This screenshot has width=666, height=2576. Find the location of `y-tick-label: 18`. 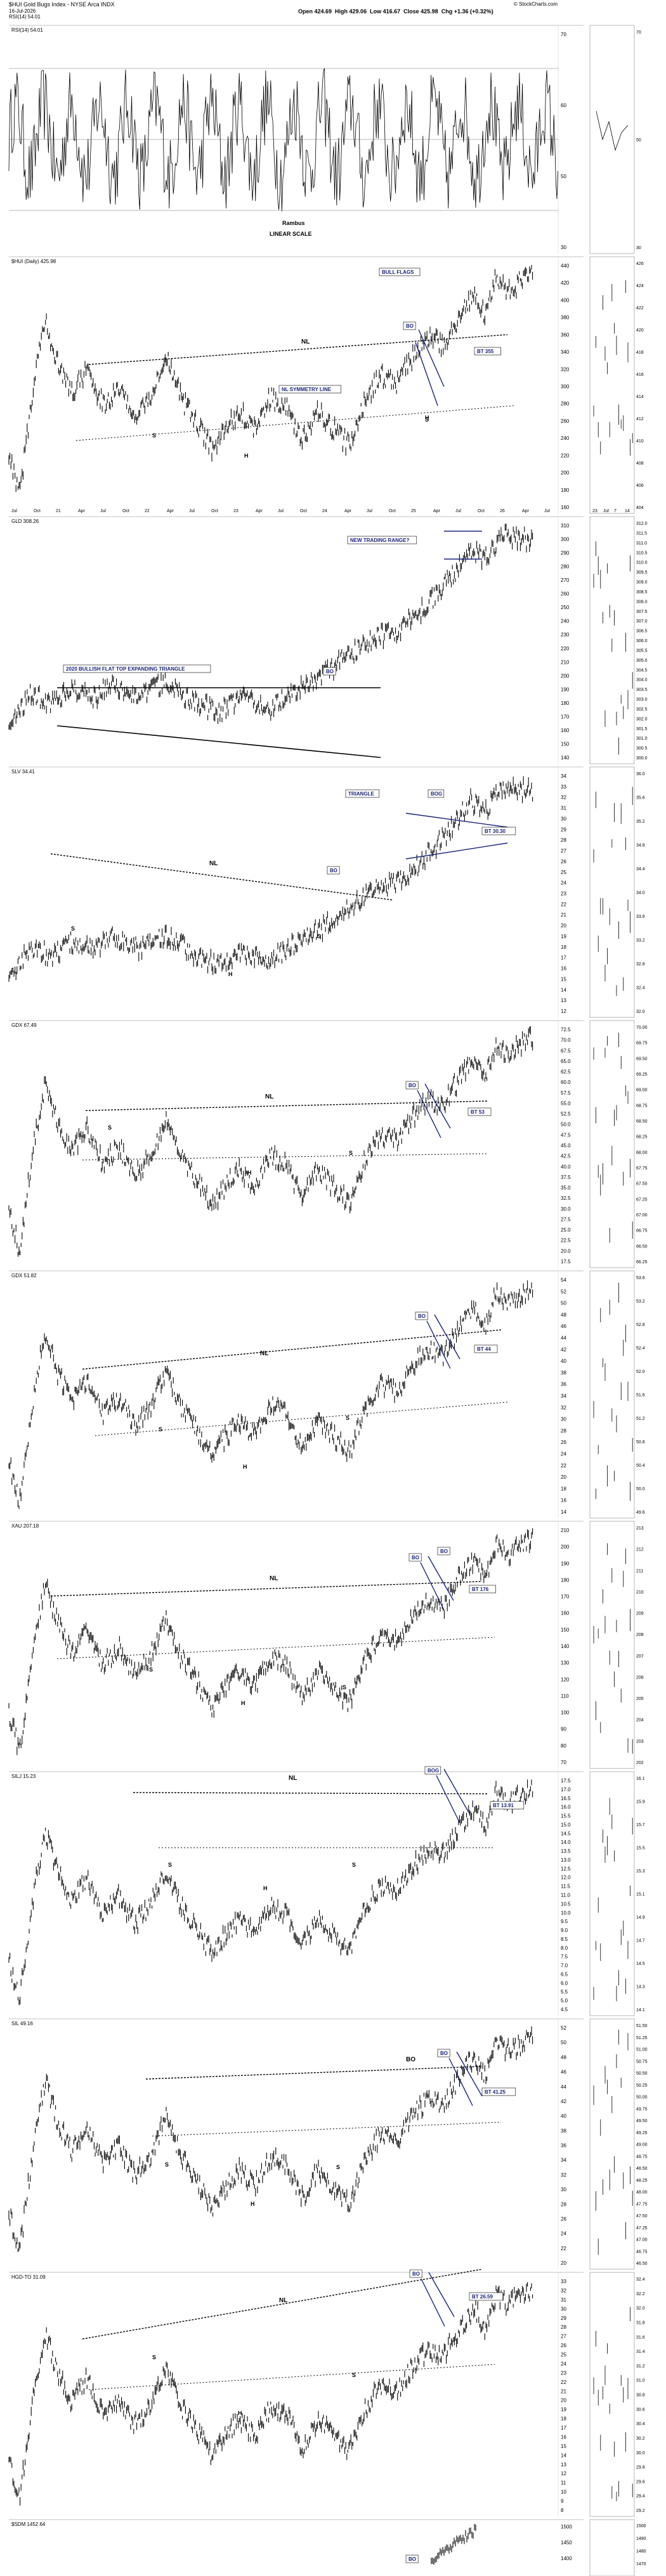

y-tick-label: 18 is located at coordinates (563, 2419).